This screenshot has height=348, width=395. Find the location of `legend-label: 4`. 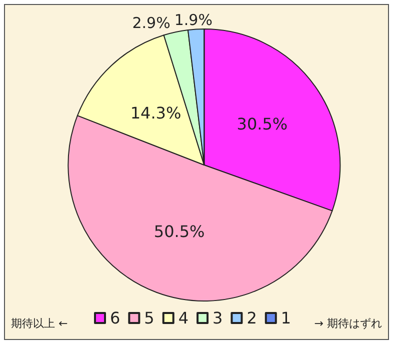

legend-label: 4 is located at coordinates (183, 318).